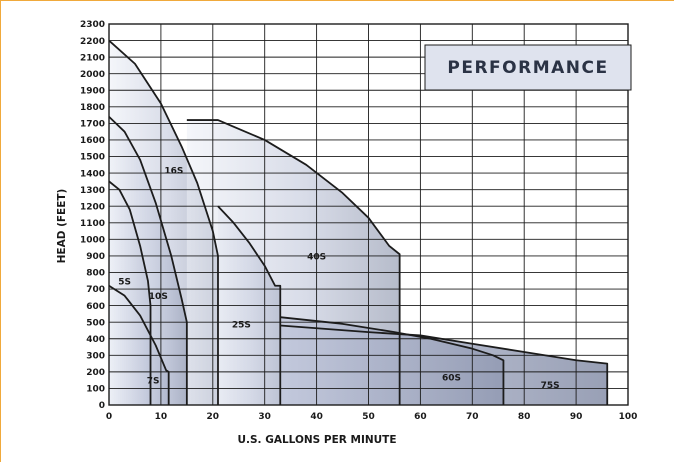 The width and height of the screenshot is (674, 463). I want to click on y-tick-label: 700, so click(95, 290).